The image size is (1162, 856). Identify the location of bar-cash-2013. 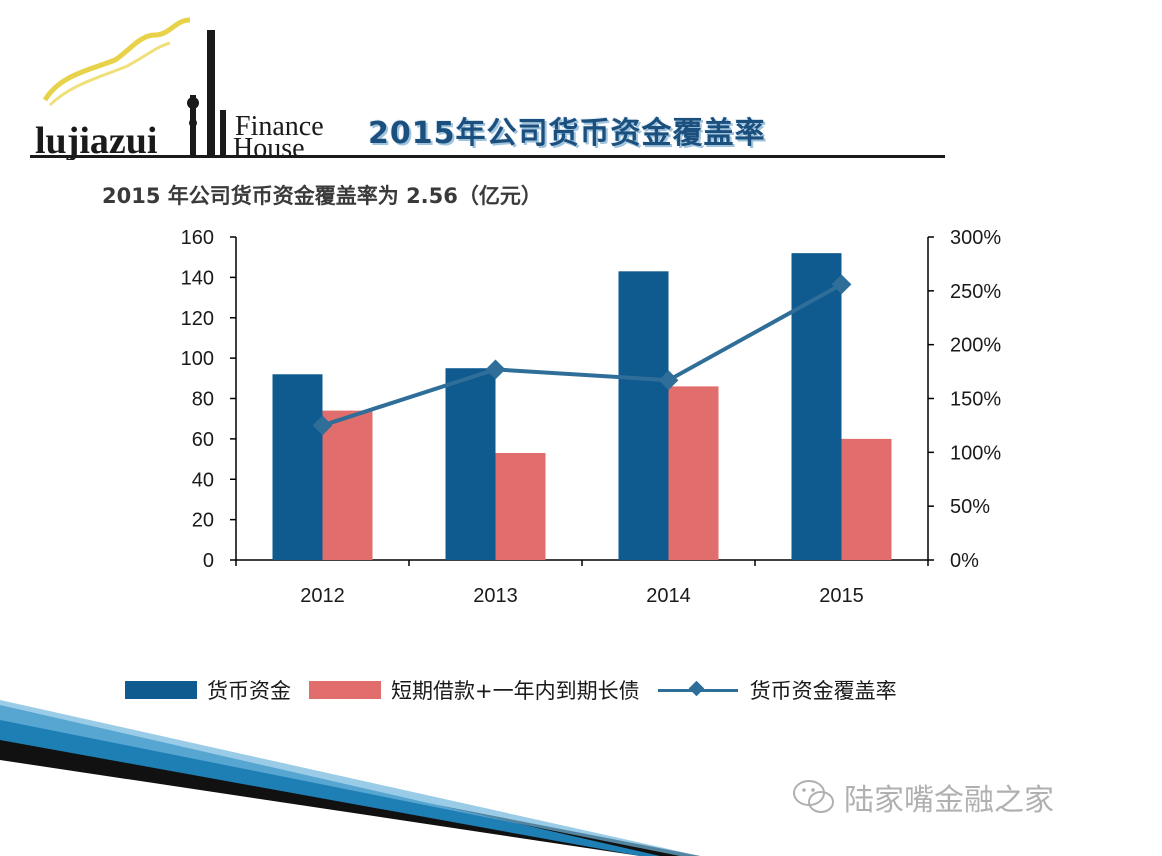
(470, 464).